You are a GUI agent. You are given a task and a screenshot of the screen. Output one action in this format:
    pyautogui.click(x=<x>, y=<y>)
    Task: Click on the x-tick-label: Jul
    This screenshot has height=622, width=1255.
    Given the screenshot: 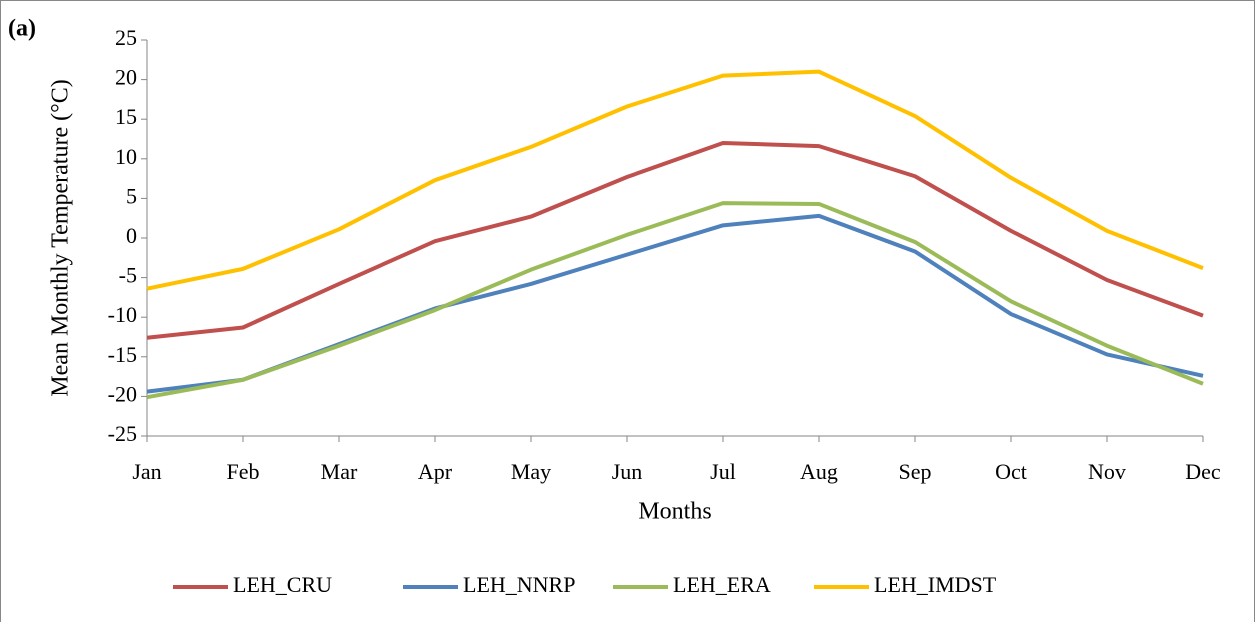 What is the action you would take?
    pyautogui.click(x=723, y=471)
    